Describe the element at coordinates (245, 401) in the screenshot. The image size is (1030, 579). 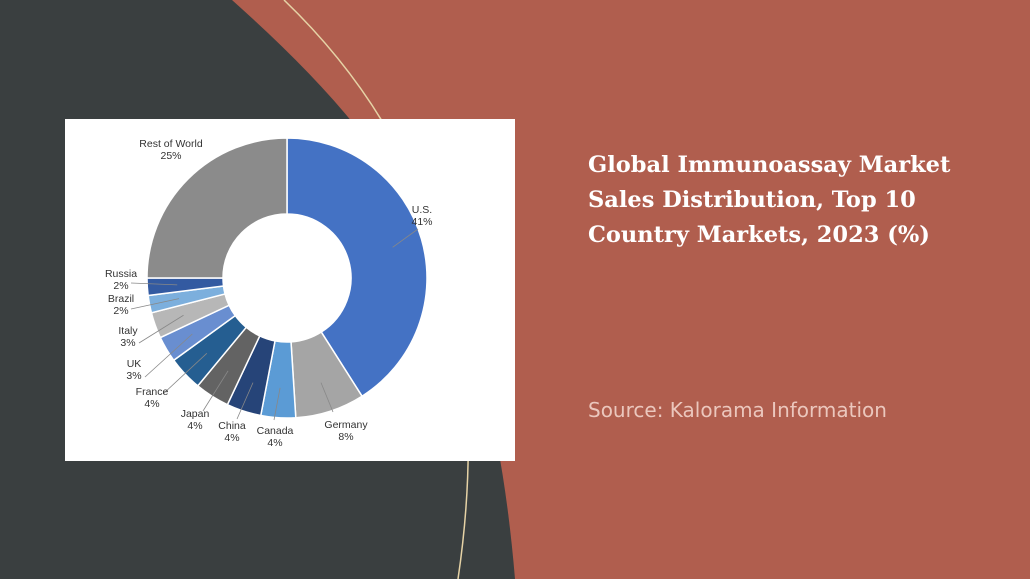
I see `leader-china` at that location.